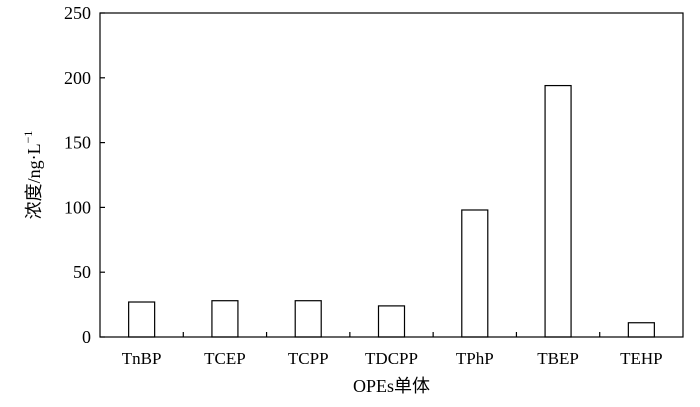  What do you see at coordinates (142, 358) in the screenshot?
I see `x-tick-label: TnBP` at bounding box center [142, 358].